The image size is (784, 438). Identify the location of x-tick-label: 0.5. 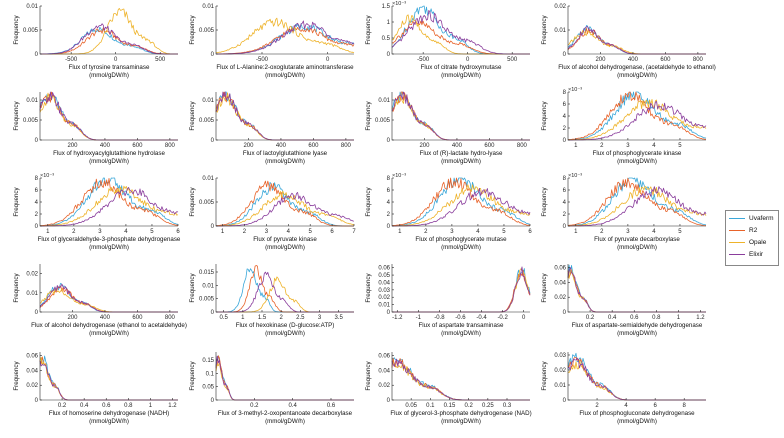
(223, 318).